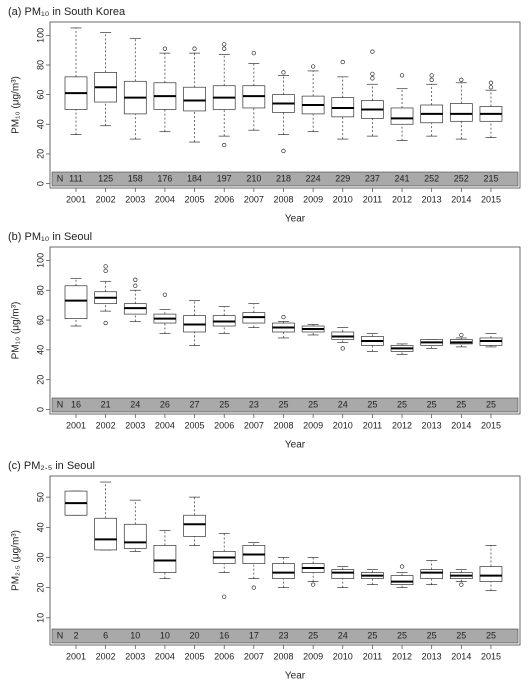  What do you see at coordinates (283, 635) in the screenshot?
I see `n-value: 23` at bounding box center [283, 635].